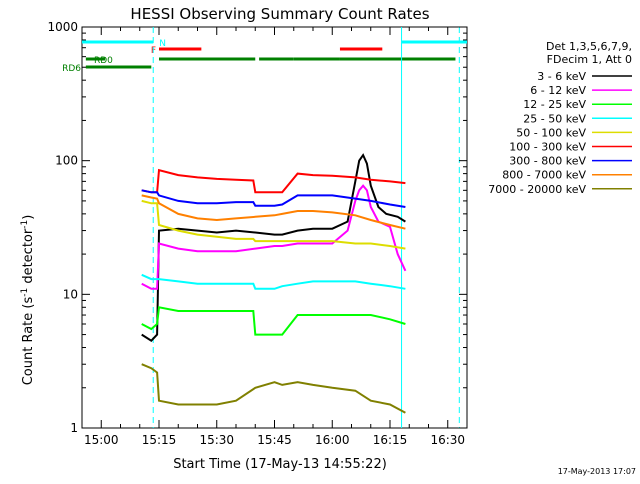 The width and height of the screenshot is (640, 484). Describe the element at coordinates (547, 161) in the screenshot. I see `legend-entry-label: 300 - 800 keV` at that location.